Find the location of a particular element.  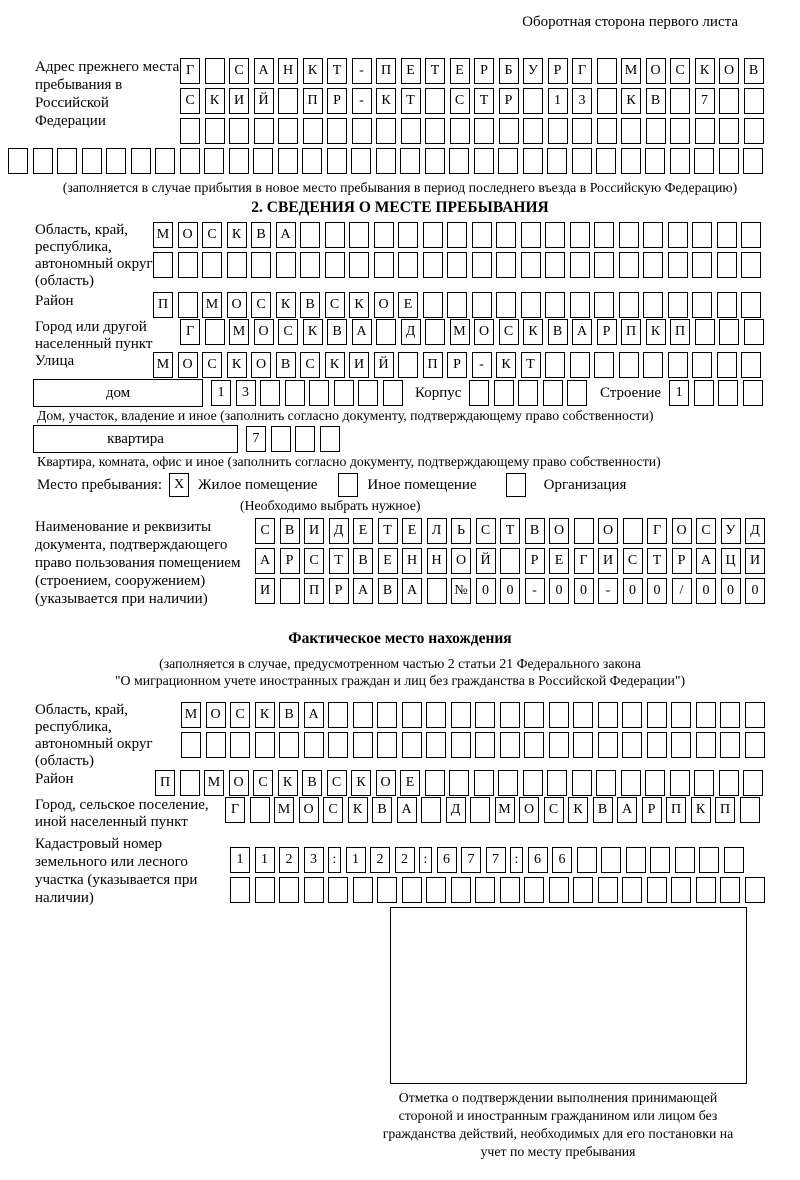

form-cell: Г is located at coordinates (235, 810).